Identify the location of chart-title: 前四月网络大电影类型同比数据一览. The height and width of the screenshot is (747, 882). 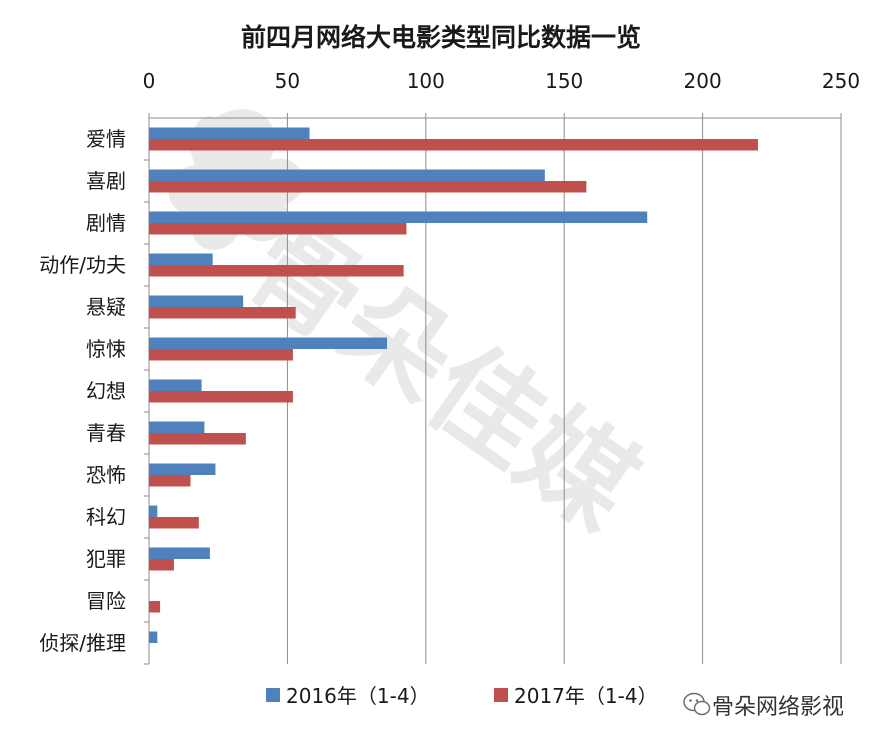
(441, 37).